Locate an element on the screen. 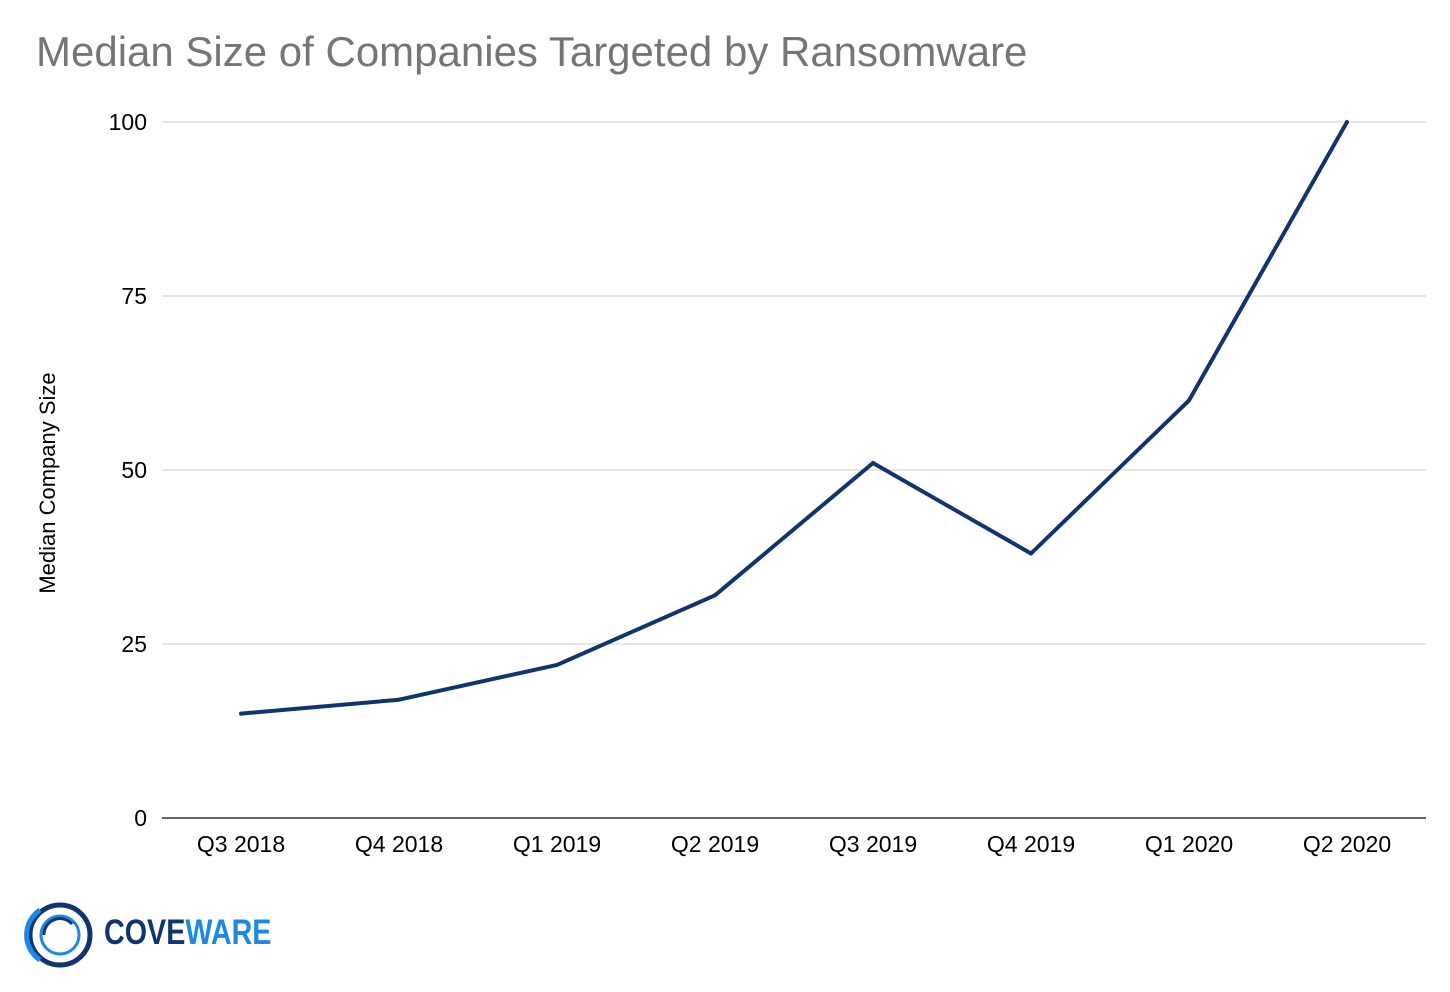 Image resolution: width=1450 pixels, height=992 pixels. x-tick-label: Q4 2018 is located at coordinates (399, 844).